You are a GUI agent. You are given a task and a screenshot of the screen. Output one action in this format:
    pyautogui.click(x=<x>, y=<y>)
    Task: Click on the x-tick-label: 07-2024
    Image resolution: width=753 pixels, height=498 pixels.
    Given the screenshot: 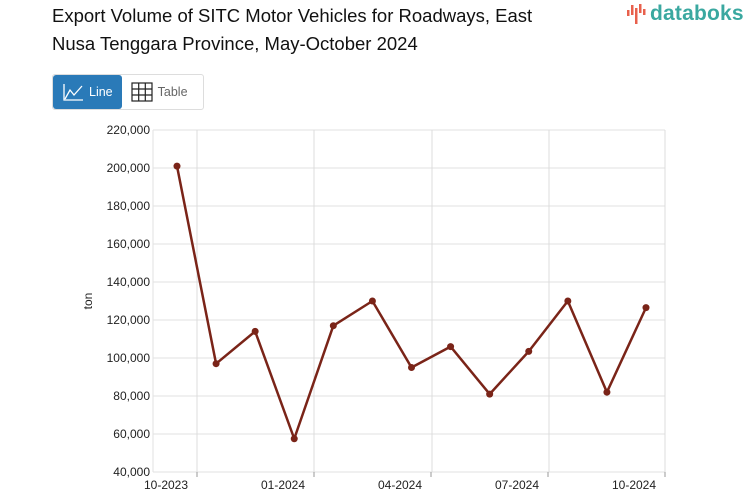 What is the action you would take?
    pyautogui.click(x=517, y=485)
    